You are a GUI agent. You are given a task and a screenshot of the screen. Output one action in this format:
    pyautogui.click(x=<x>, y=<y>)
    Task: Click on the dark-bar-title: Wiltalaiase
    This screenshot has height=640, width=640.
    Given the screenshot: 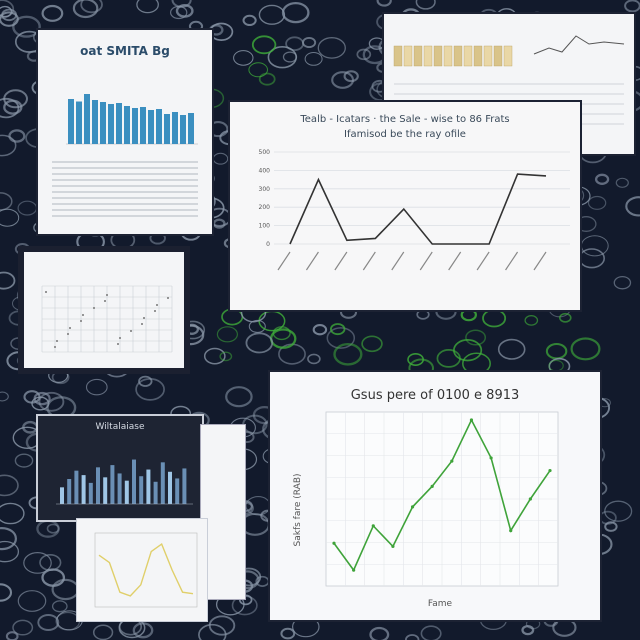 What is the action you would take?
    pyautogui.click(x=120, y=427)
    